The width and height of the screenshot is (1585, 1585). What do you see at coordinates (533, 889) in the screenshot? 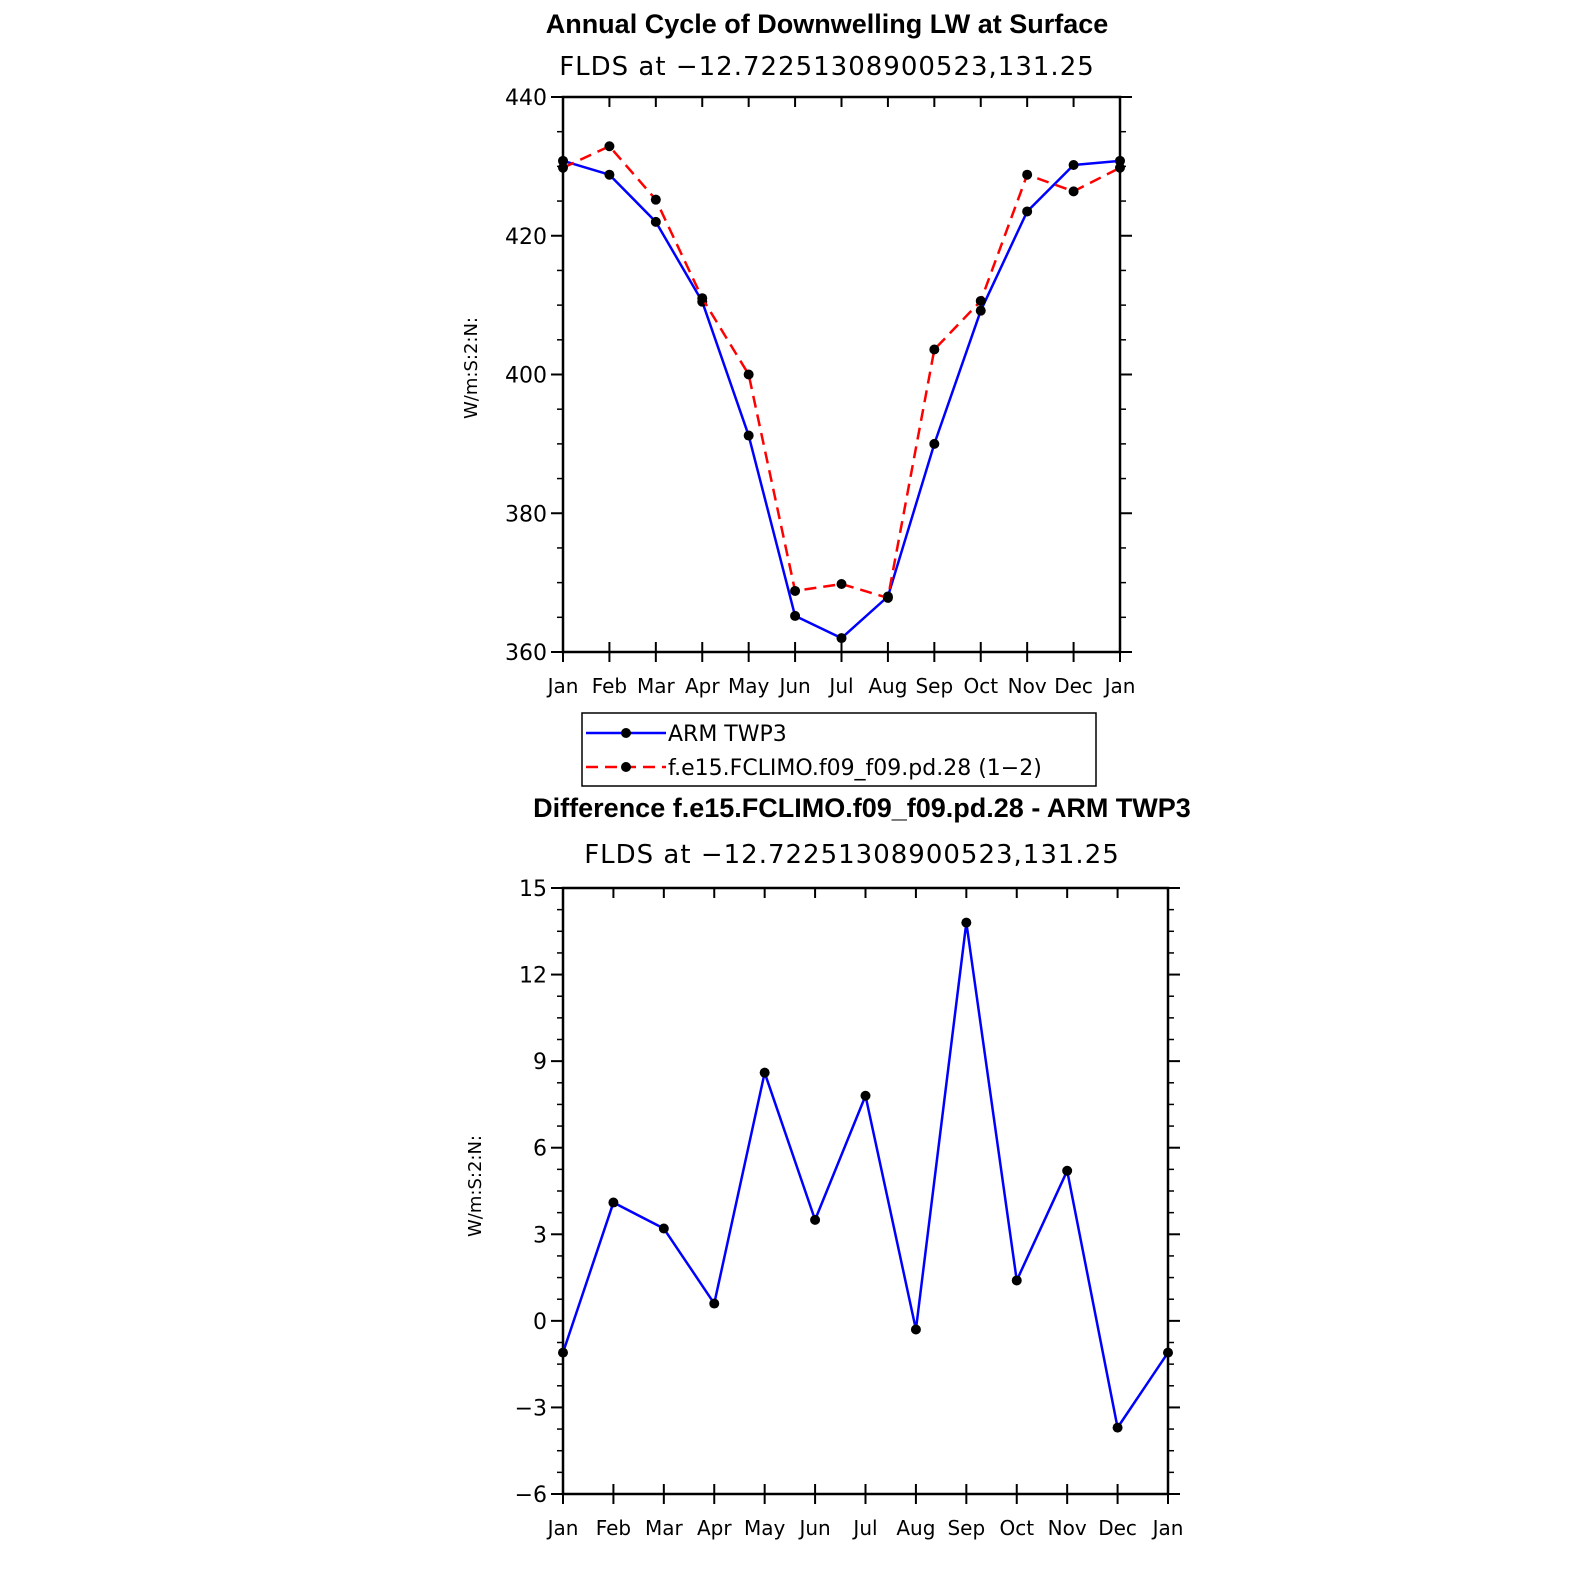
I see `chart2-ytick-label: 15` at bounding box center [533, 889].